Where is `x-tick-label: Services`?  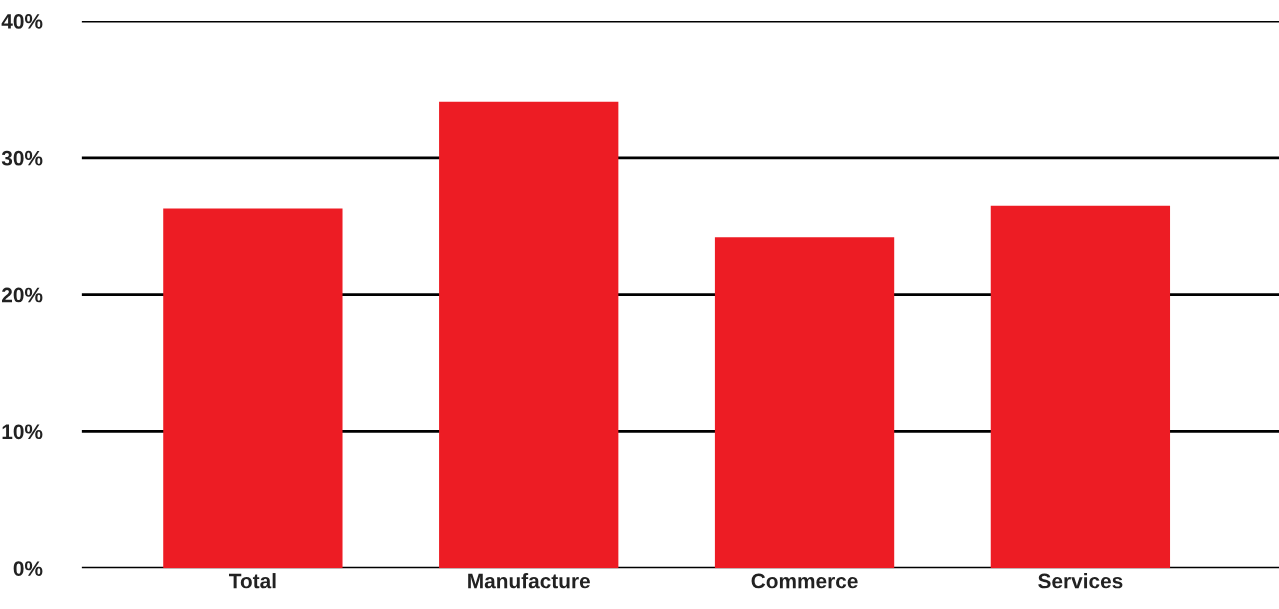
x-tick-label: Services is located at coordinates (1080, 581).